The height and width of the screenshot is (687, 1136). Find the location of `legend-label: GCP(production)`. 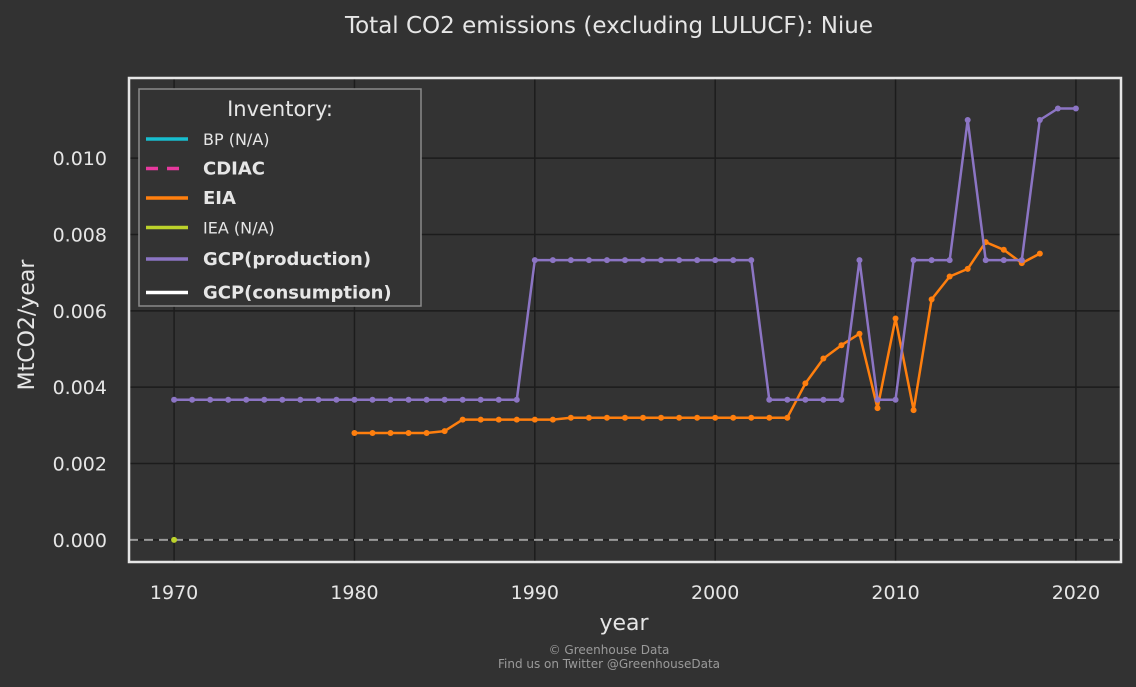

legend-label: GCP(production) is located at coordinates (287, 259).